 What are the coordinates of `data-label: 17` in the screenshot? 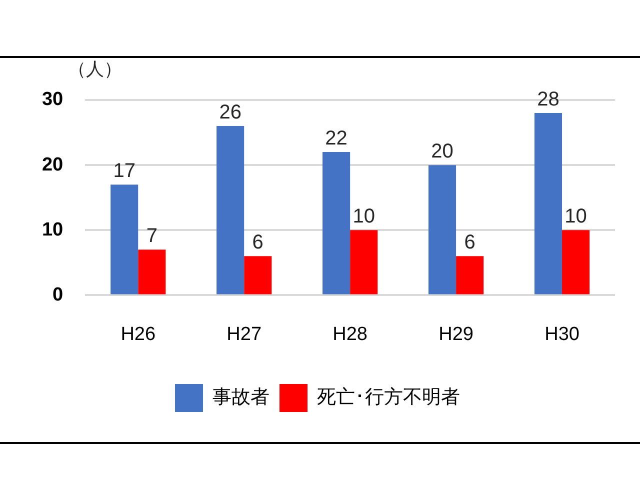 It's located at (124, 171).